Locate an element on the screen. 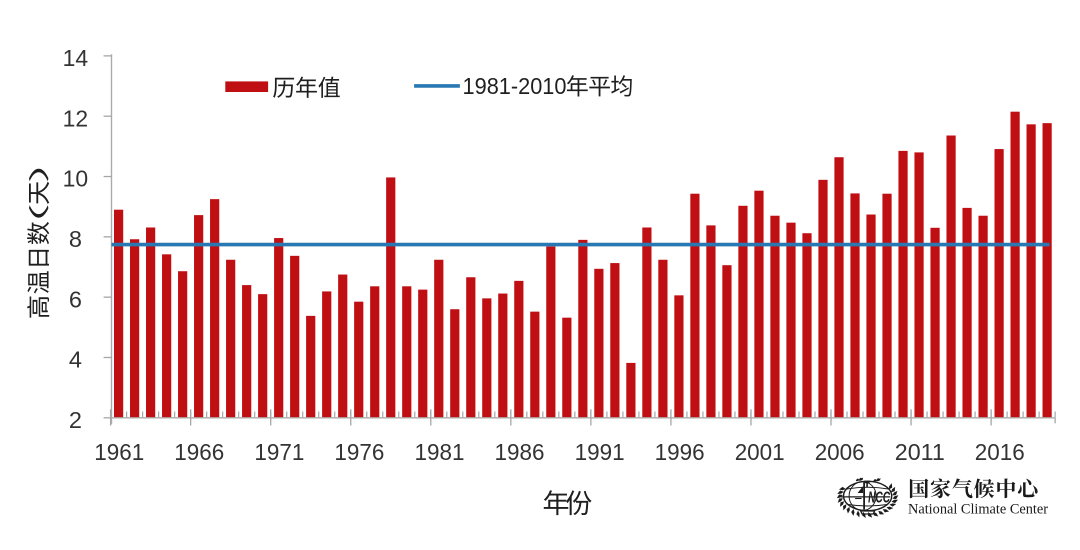 This screenshot has height=550, width=1080. svg-text: 2 is located at coordinates (75, 420).